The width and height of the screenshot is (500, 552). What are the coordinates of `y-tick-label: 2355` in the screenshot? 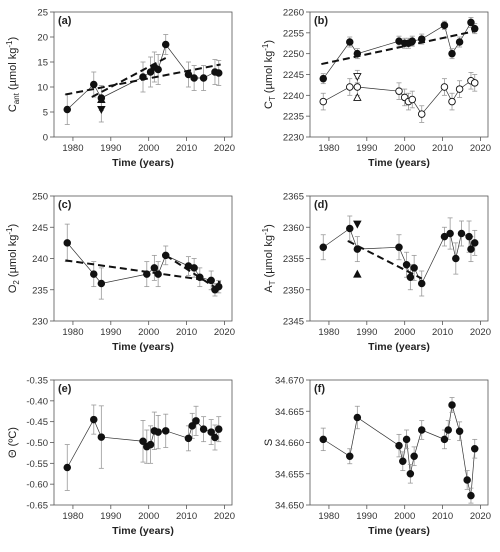 It's located at (293, 259).